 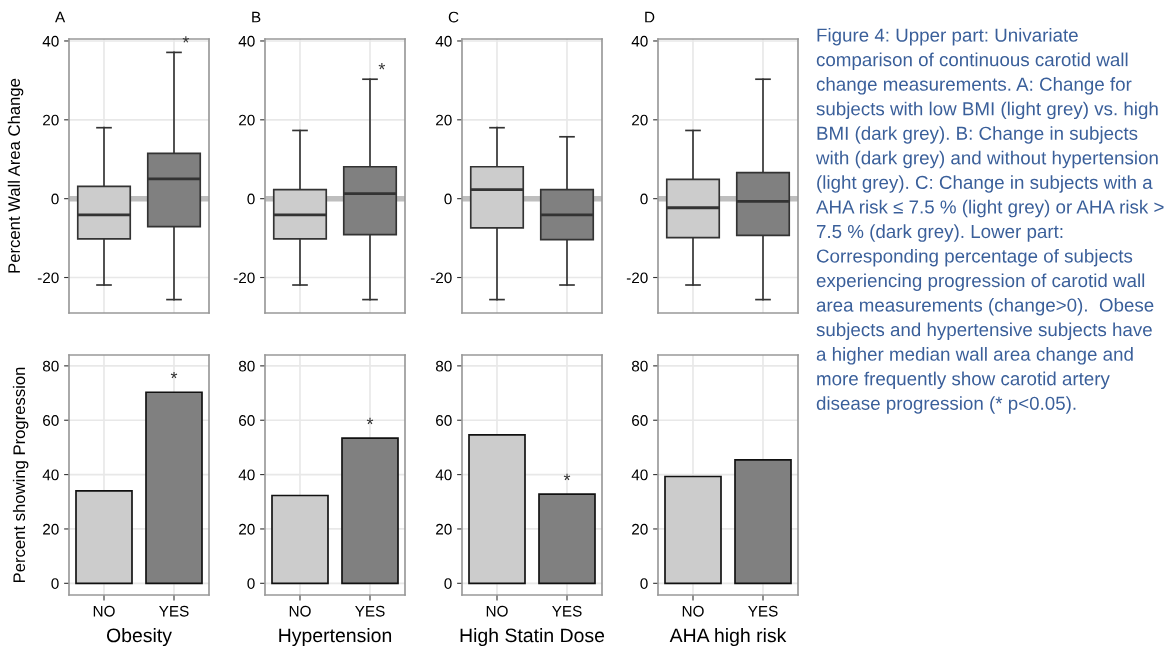 What do you see at coordinates (20, 475) in the screenshot?
I see `y-axis-title: Percent showing Progression` at bounding box center [20, 475].